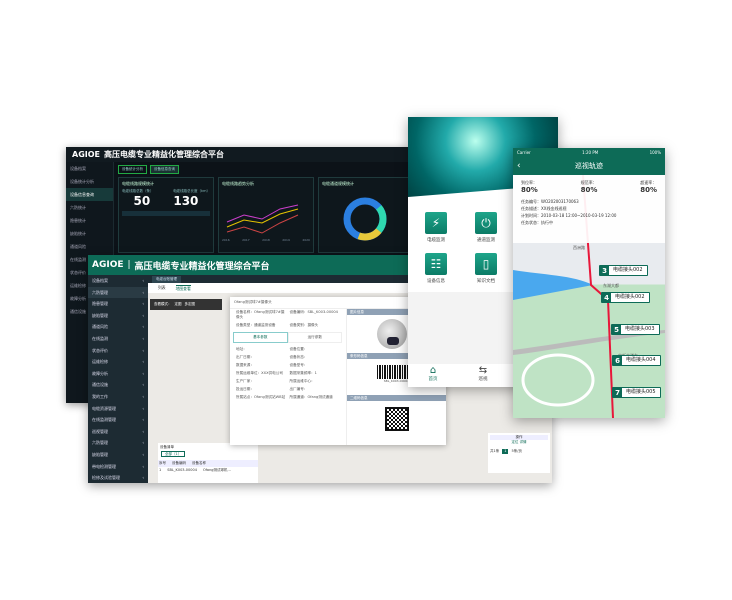 Image resolution: width=732 pixels, height=600 pixels. What do you see at coordinates (118, 466) in the screenshot?
I see `sidebar-item: 带电检测管理 ‹` at bounding box center [118, 466].